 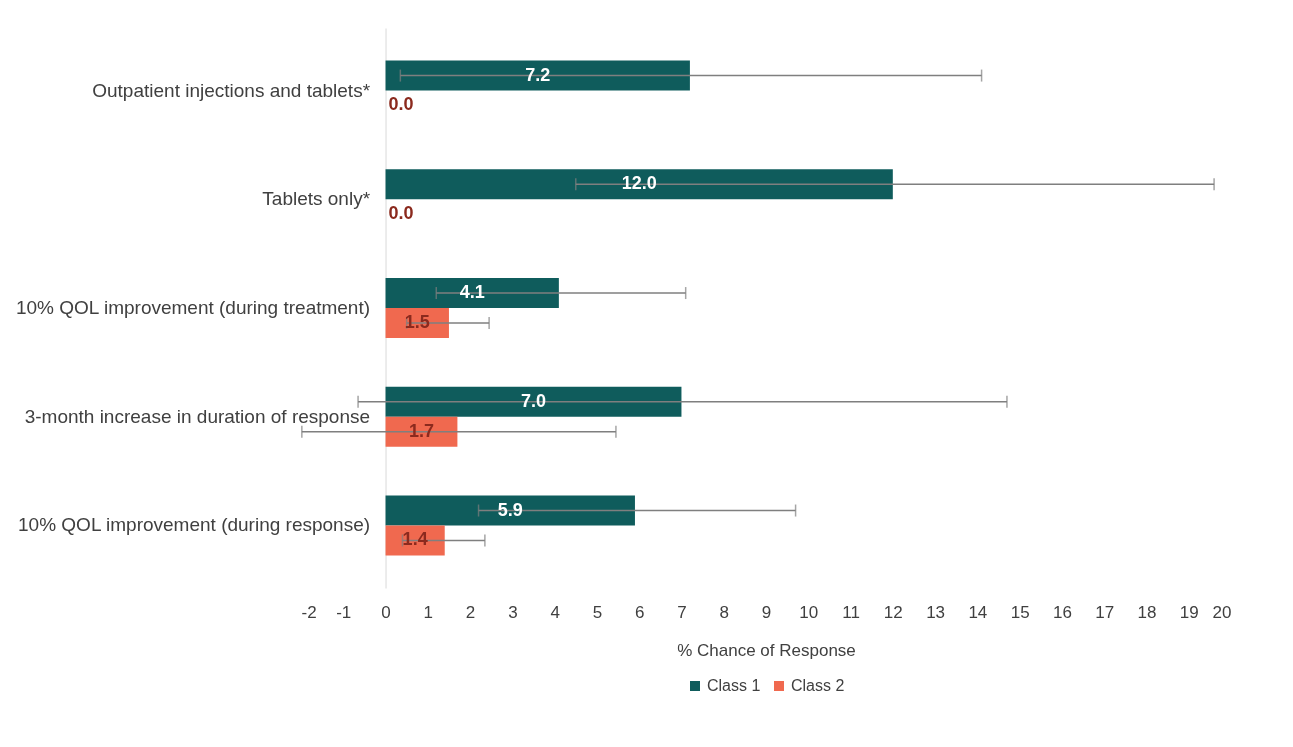 I want to click on data-label: 7.2, so click(x=538, y=74).